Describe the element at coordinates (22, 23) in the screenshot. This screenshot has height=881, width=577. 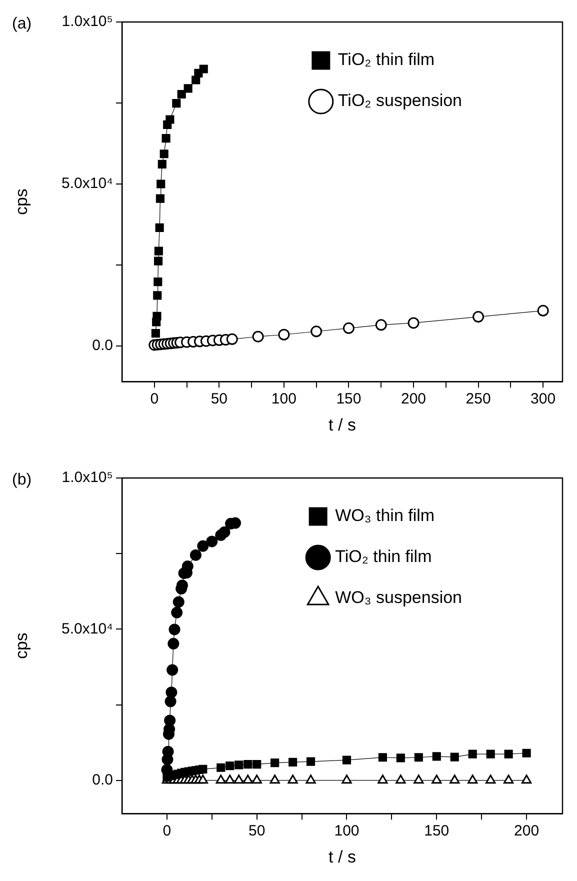
I see `text: (a)` at that location.